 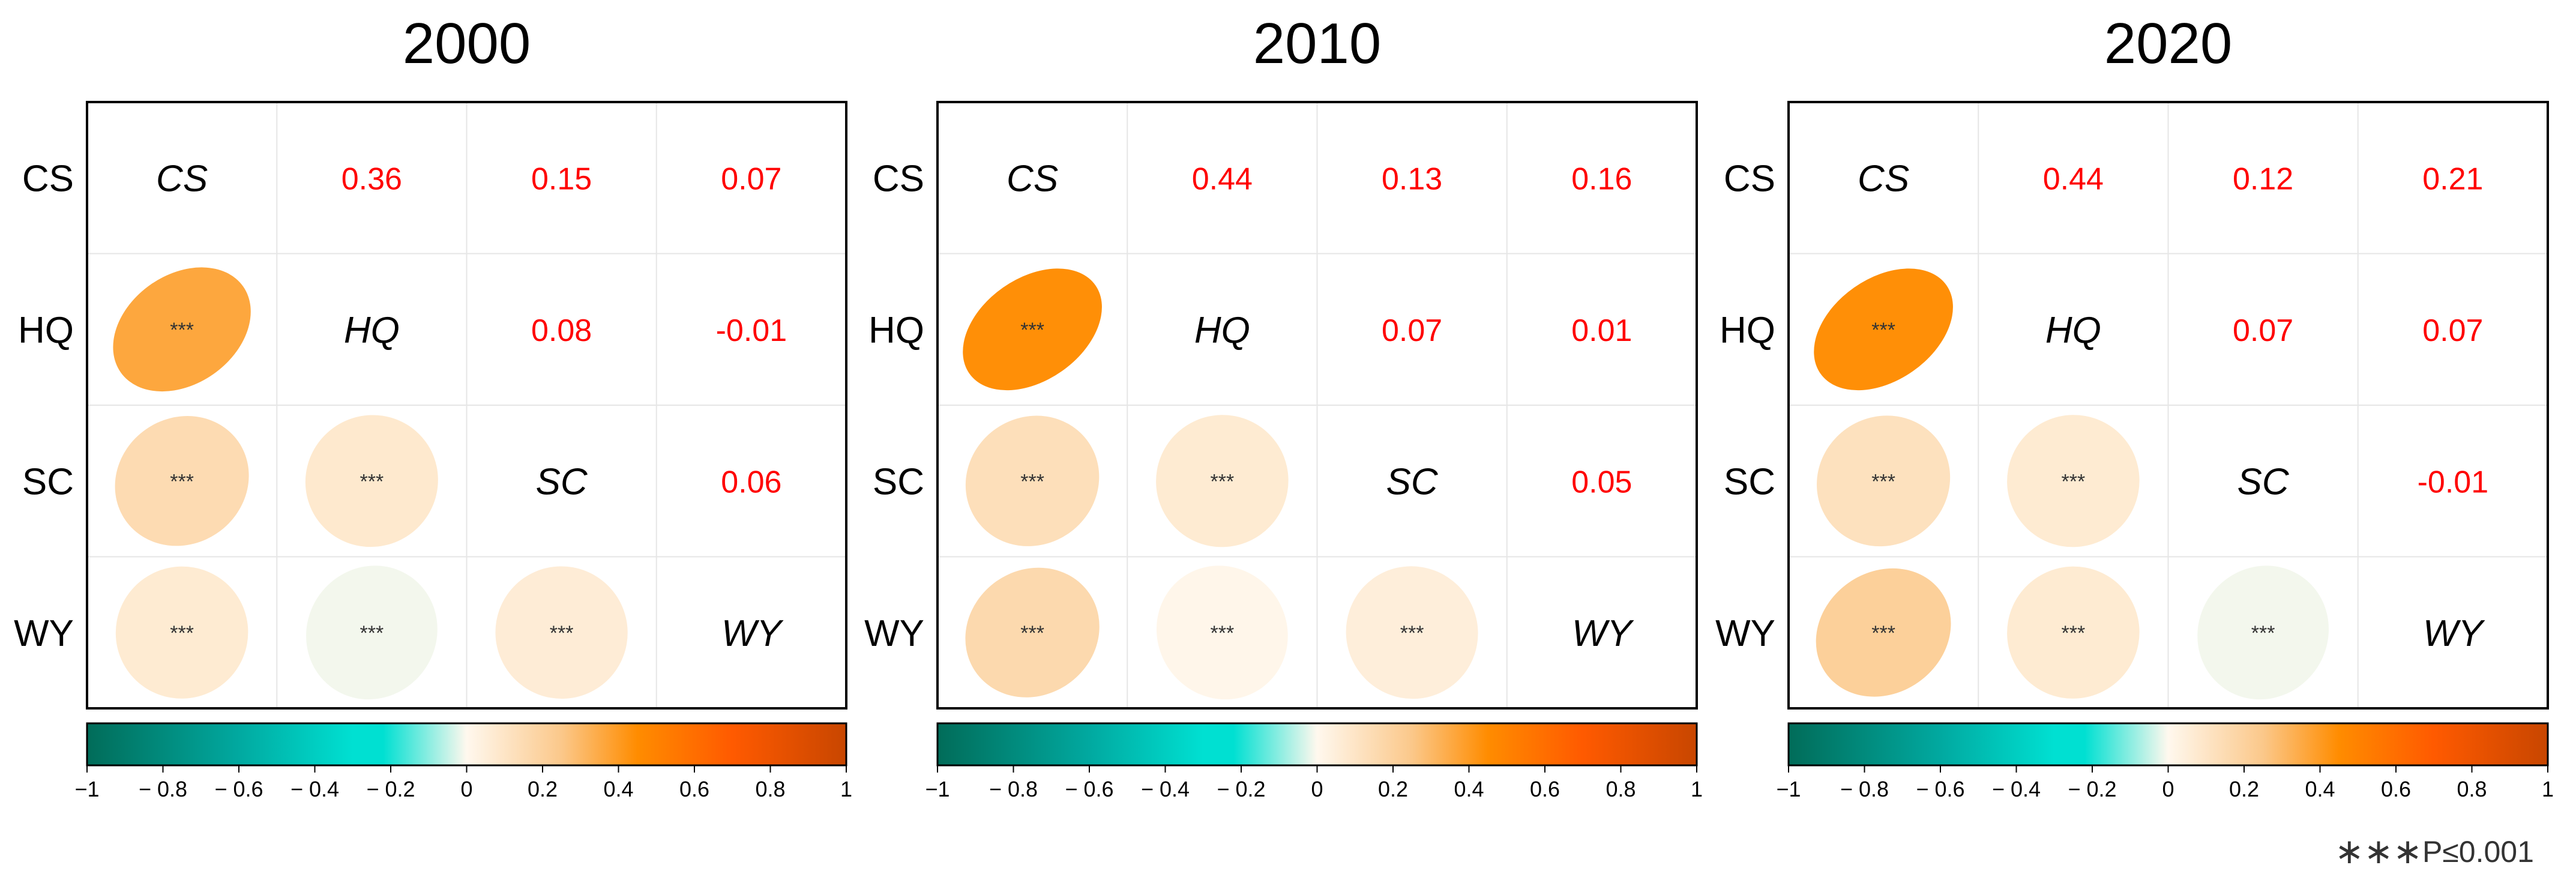 I want to click on coefficient-value: 0.08, so click(x=561, y=330).